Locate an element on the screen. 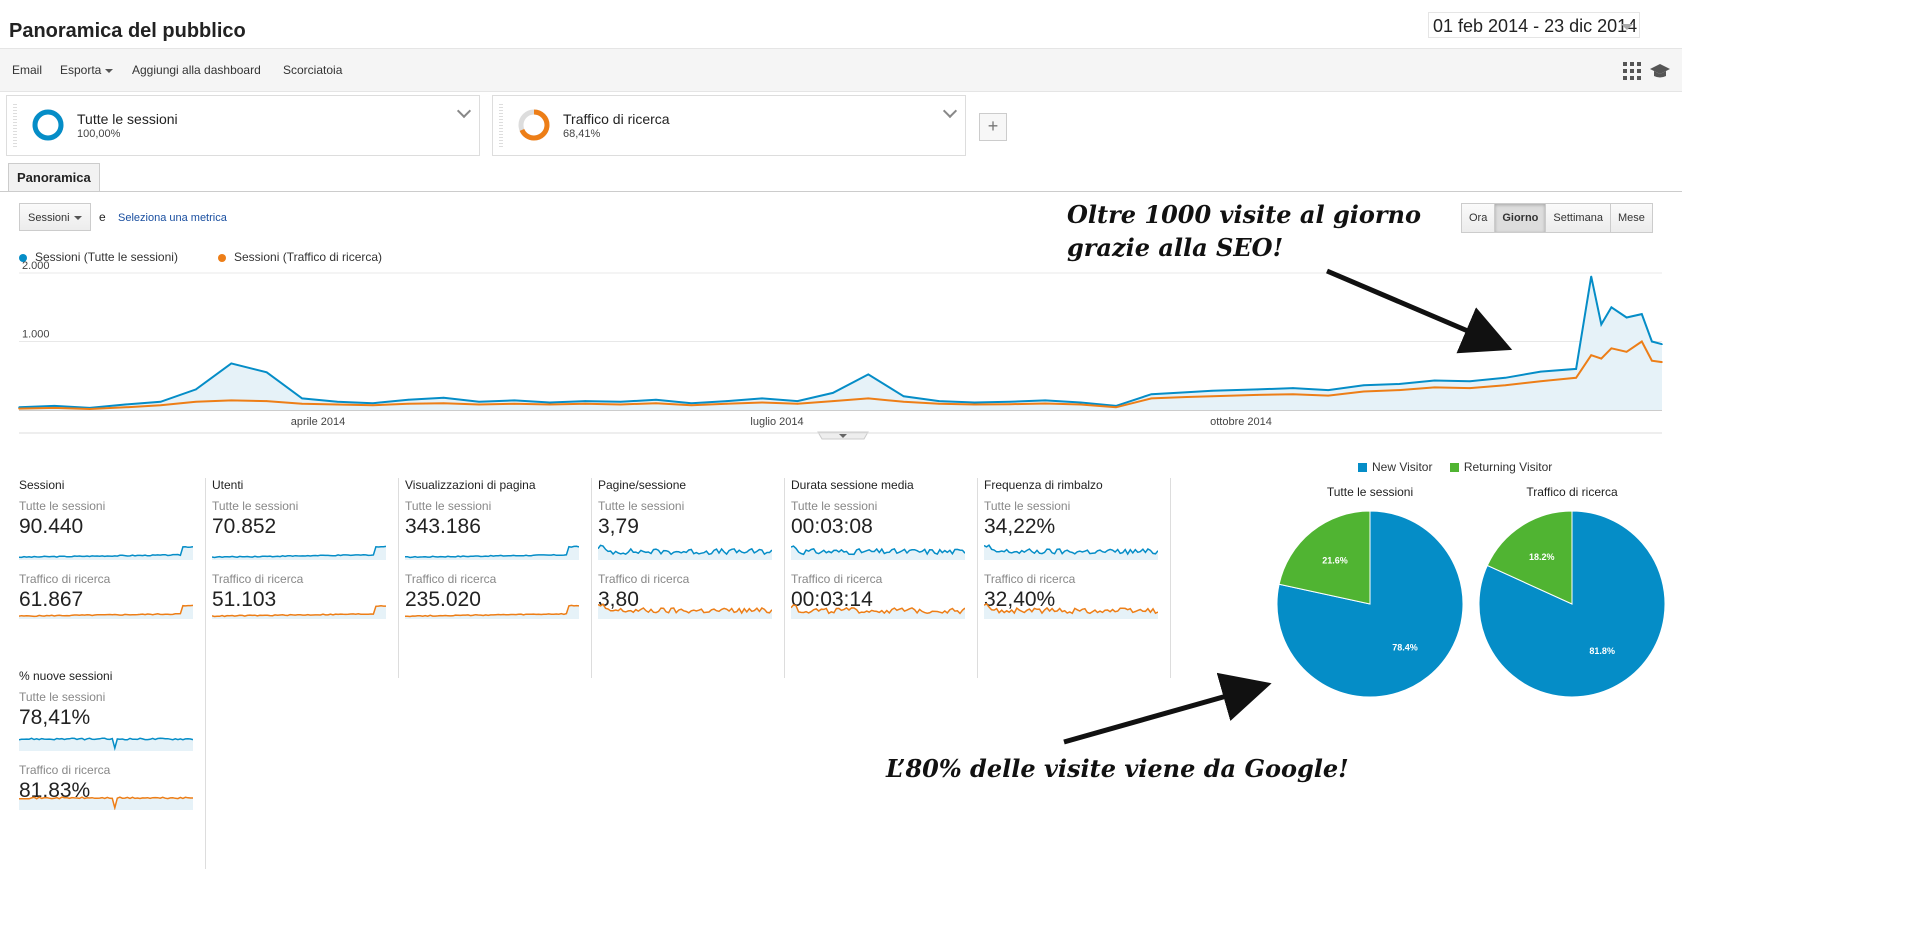 The image size is (1914, 936). metric-dropdown-label: Sessioni is located at coordinates (49, 218).